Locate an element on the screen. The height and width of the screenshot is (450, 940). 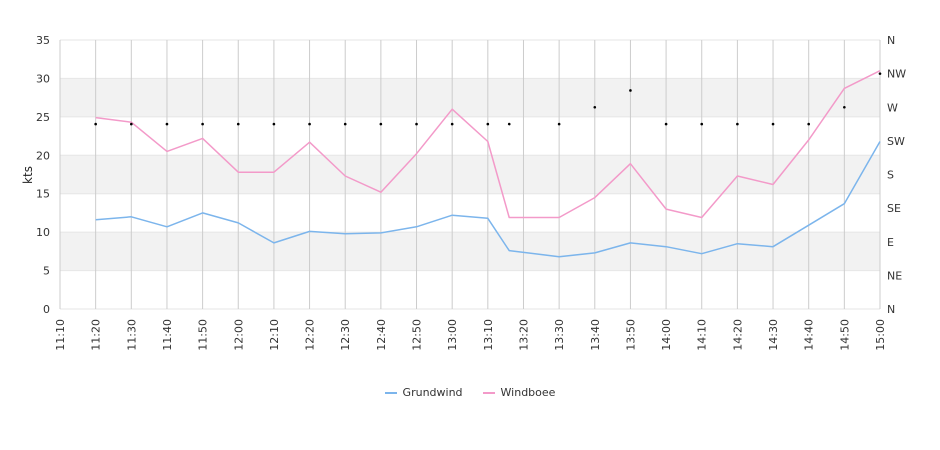
legend-label-windboee: Windboee is located at coordinates (528, 392).